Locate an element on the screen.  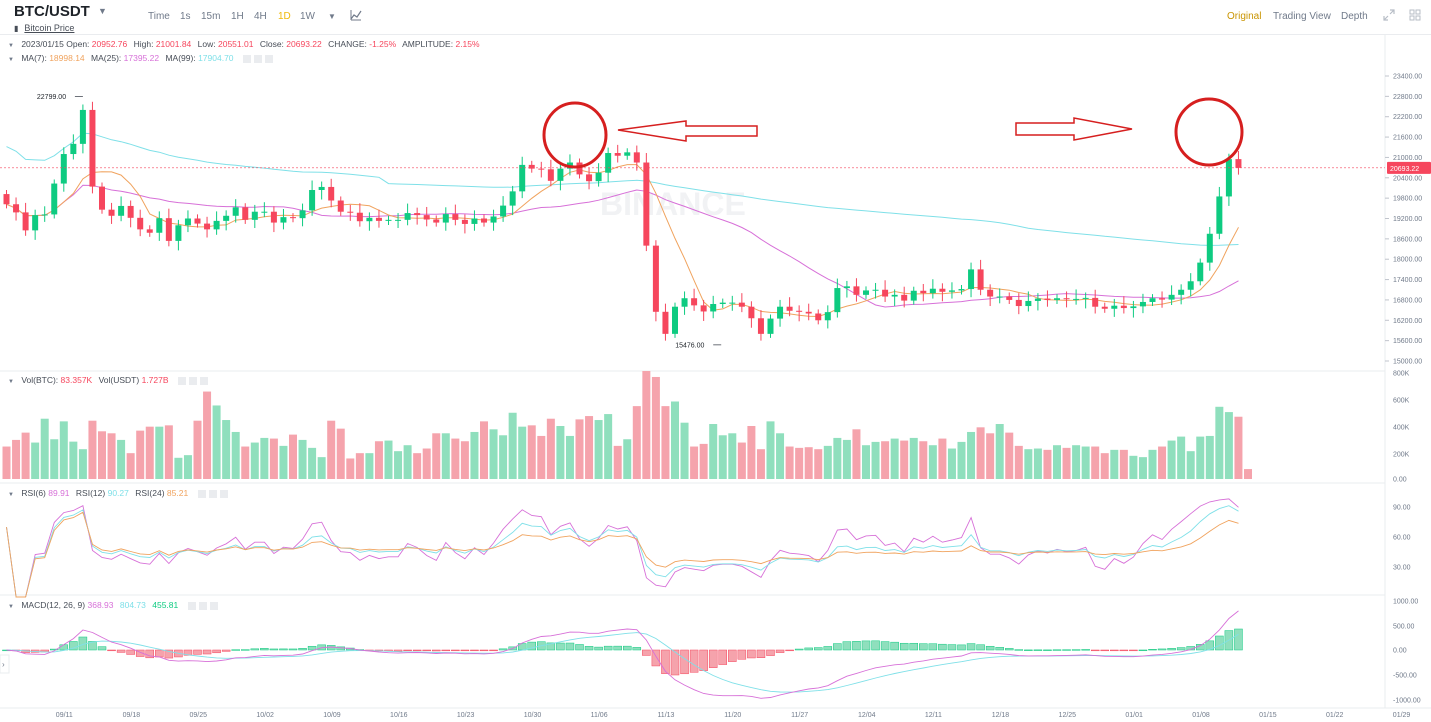
watermark: BINANCE is located at coordinates (673, 204).